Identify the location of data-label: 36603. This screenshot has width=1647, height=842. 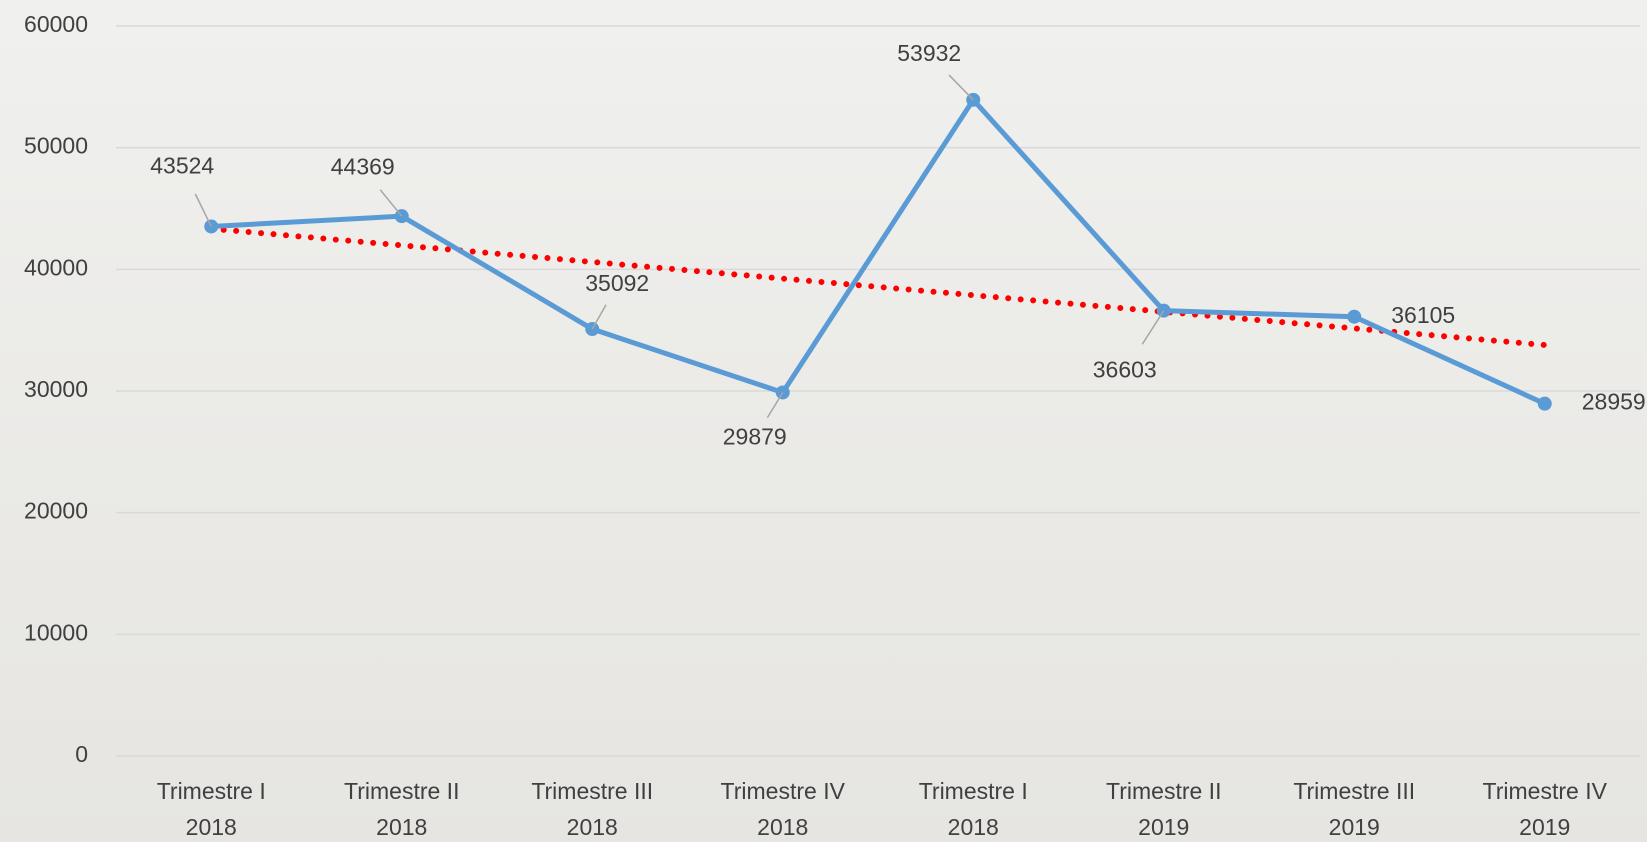
(1125, 370).